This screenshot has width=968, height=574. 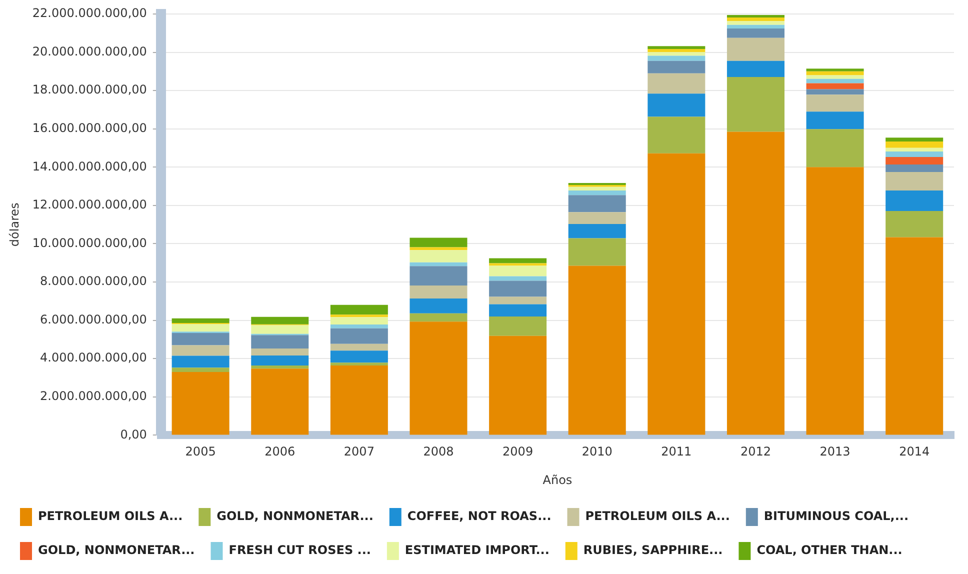 What do you see at coordinates (597, 451) in the screenshot?
I see `x-tick-label: 2010` at bounding box center [597, 451].